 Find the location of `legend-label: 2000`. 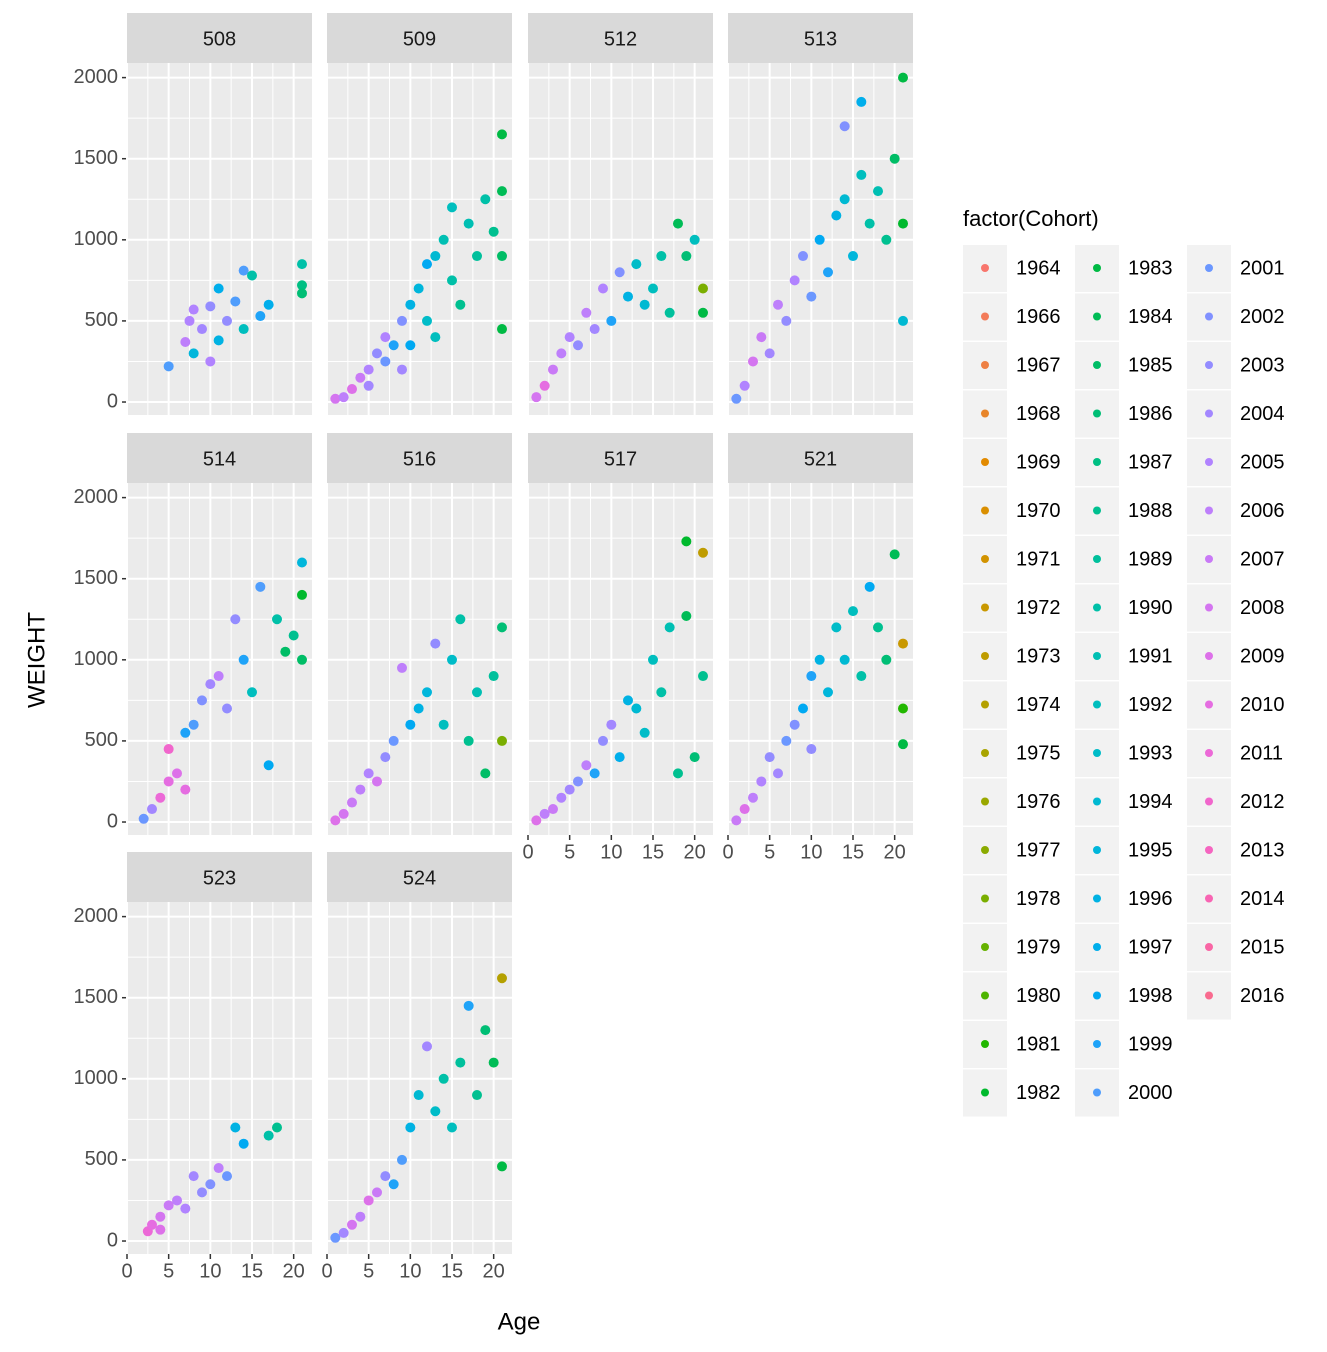

legend-label: 2000 is located at coordinates (1150, 1093).